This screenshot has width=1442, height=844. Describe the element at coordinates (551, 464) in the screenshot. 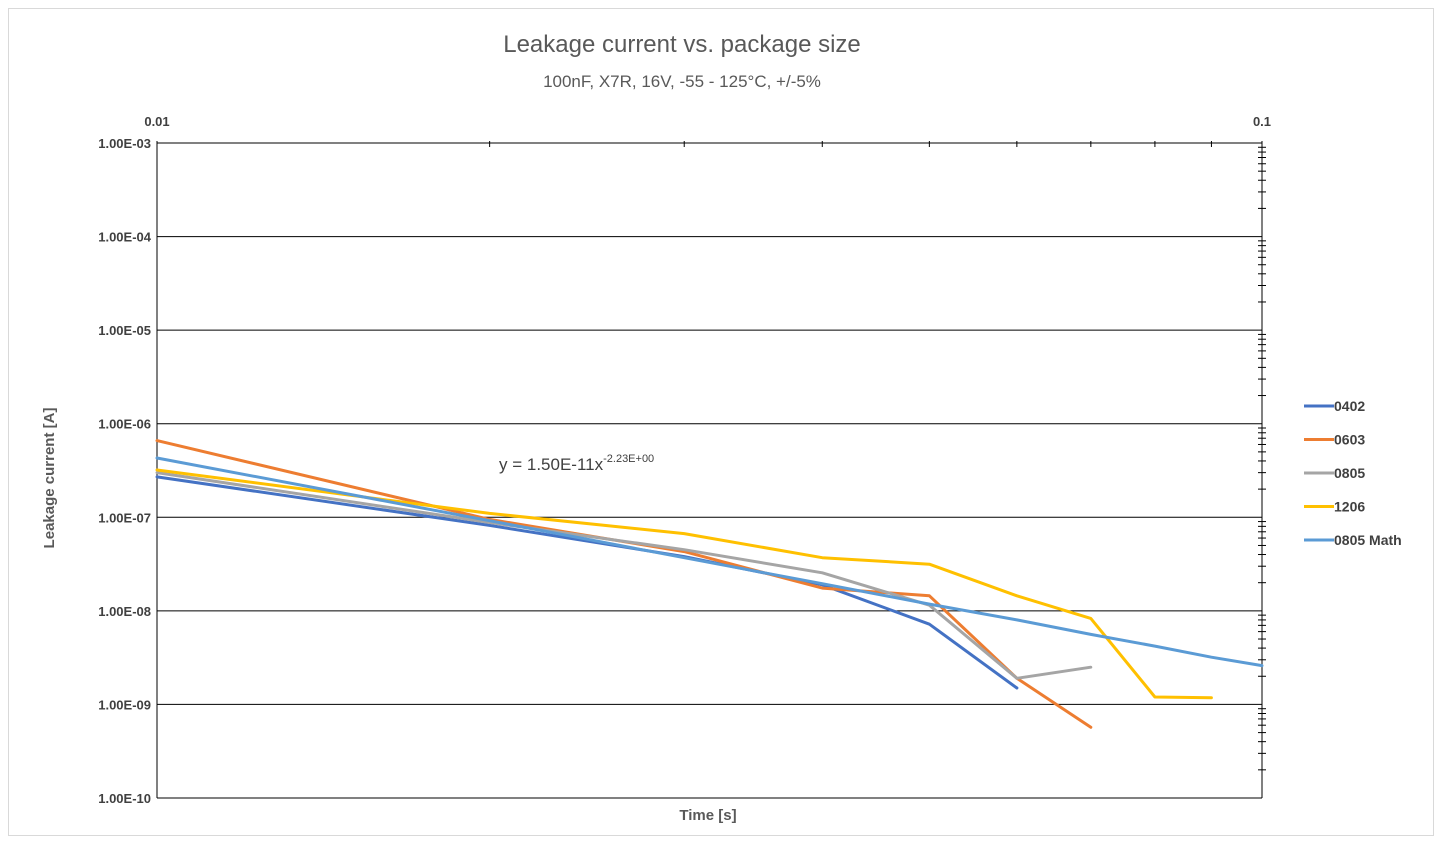

I see `trendline-equation-base: y = 1.50E-11x` at that location.